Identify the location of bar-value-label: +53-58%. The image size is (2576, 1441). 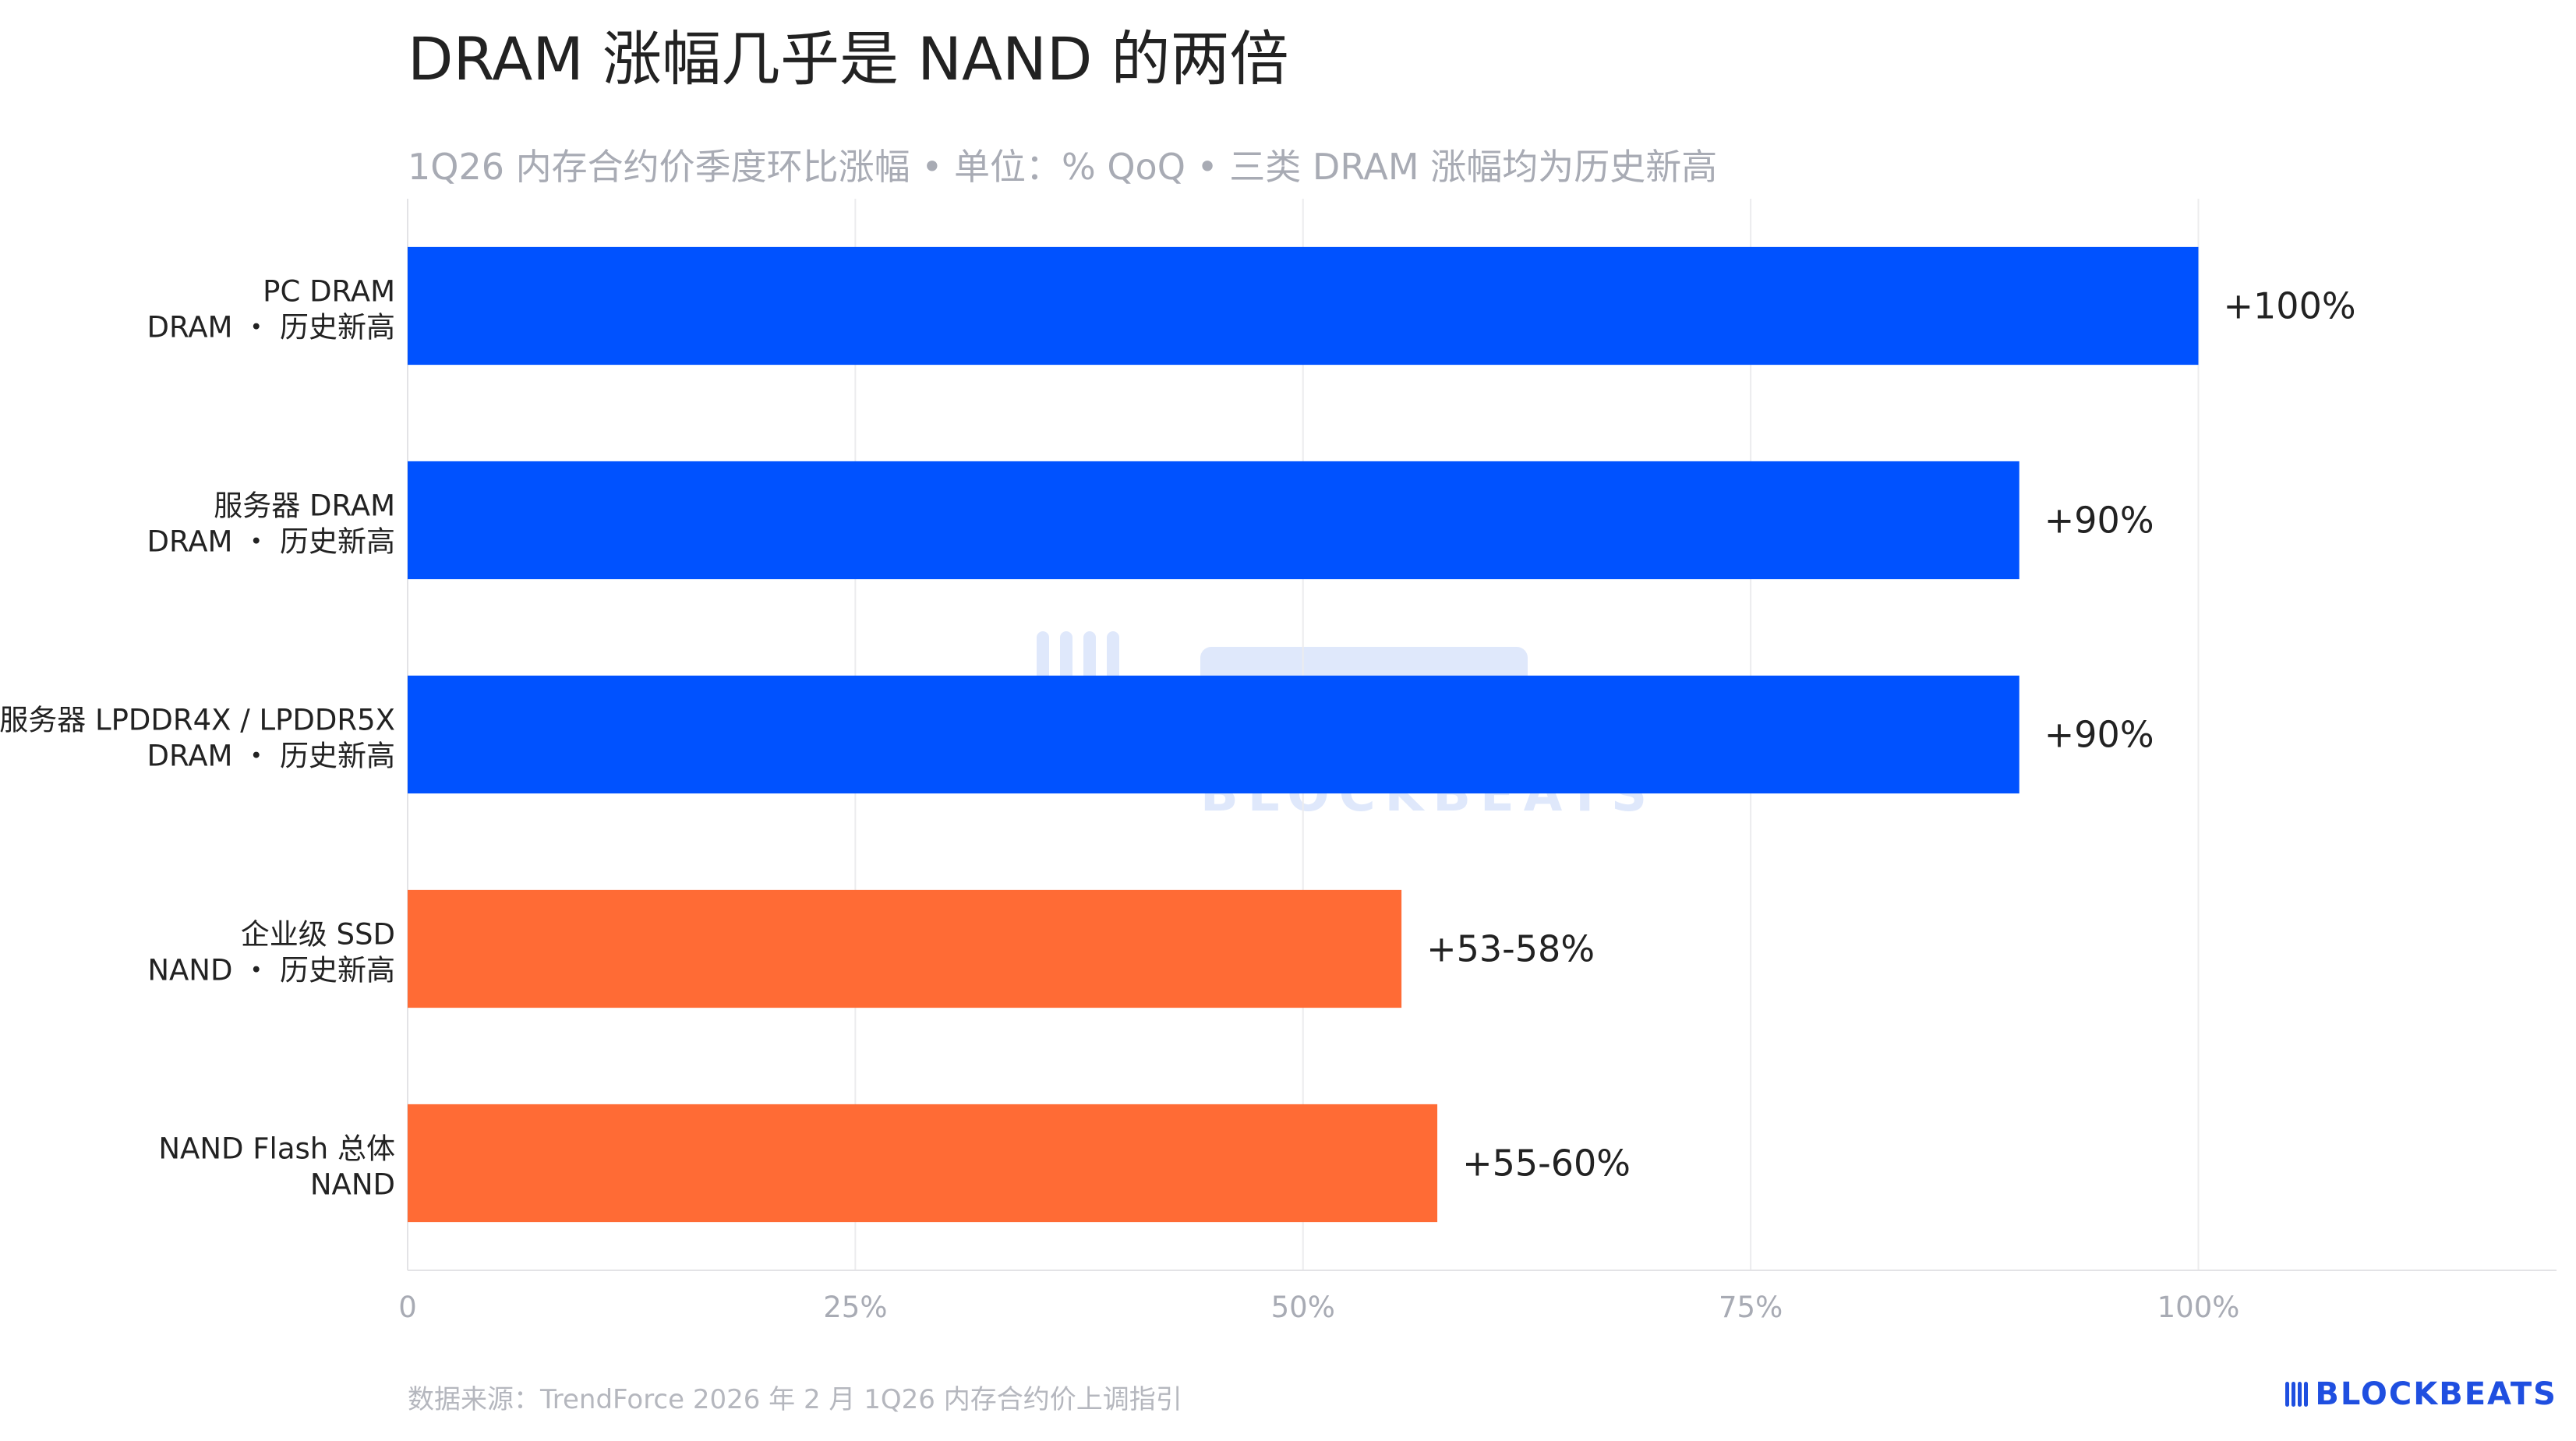
(1510, 949).